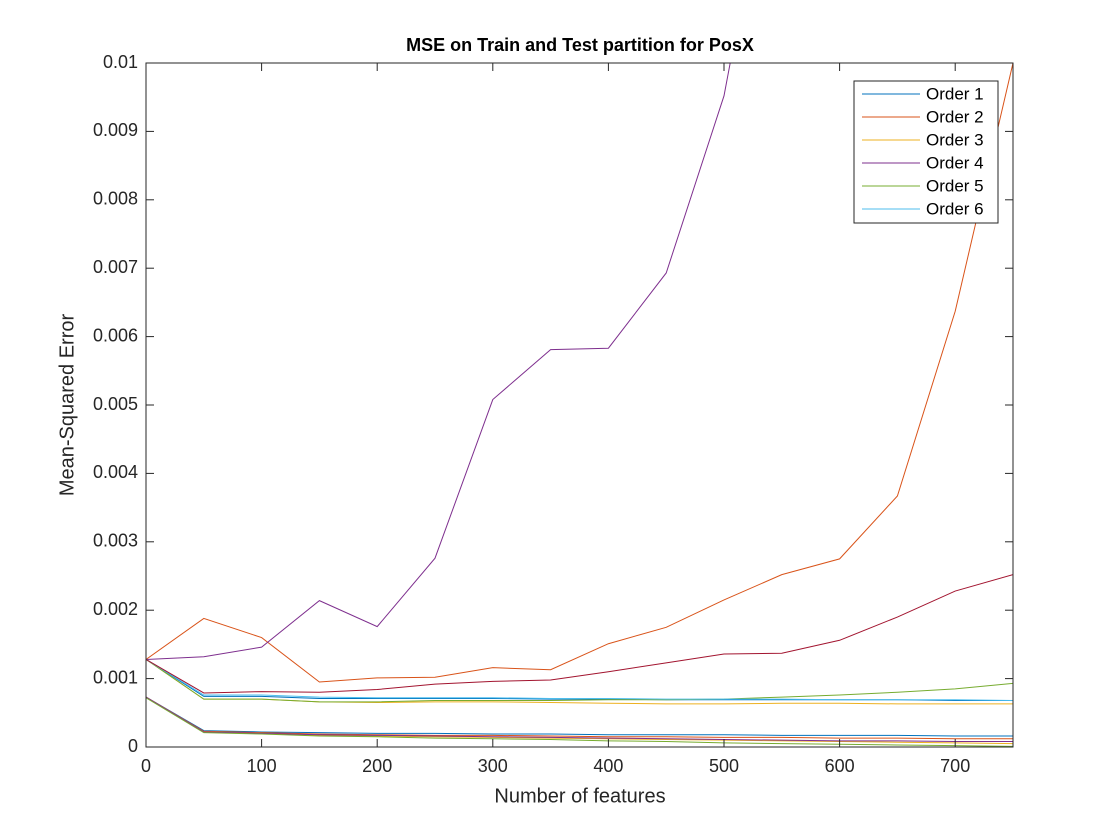  What do you see at coordinates (67, 405) in the screenshot?
I see `y-axis-label: Mean-Squared Error` at bounding box center [67, 405].